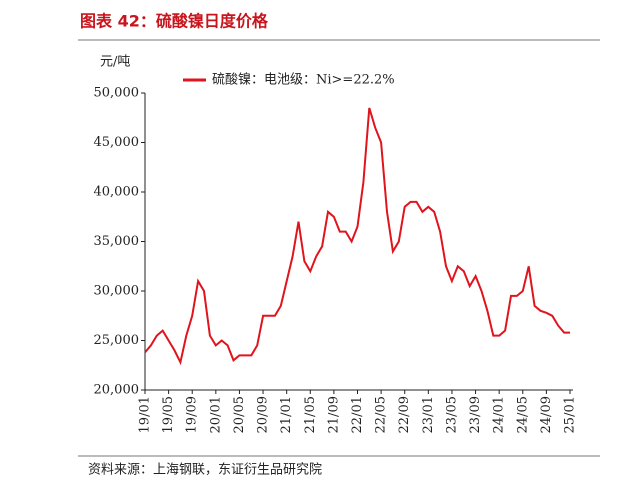  Describe the element at coordinates (117, 340) in the screenshot. I see `y-tick-label: 25,000` at that location.